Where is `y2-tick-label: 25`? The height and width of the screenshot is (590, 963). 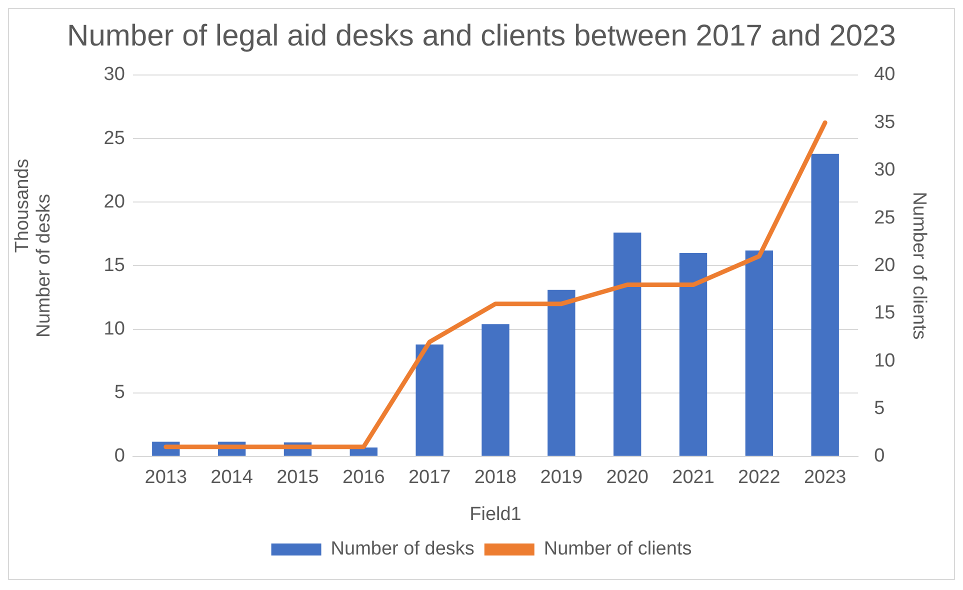 y2-tick-label: 25 is located at coordinates (885, 217).